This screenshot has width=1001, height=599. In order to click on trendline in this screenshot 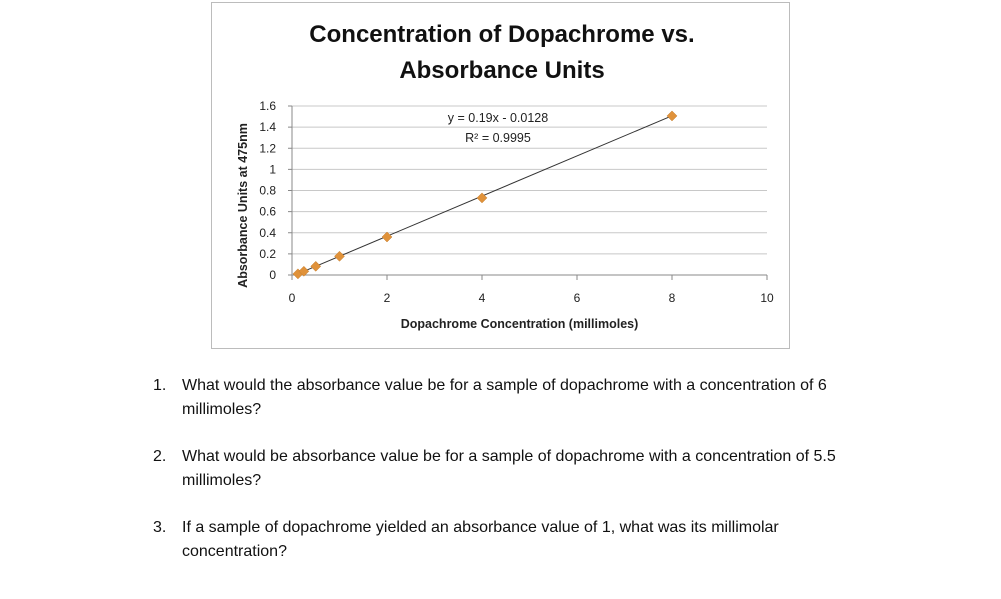, I will do `click(485, 195)`.